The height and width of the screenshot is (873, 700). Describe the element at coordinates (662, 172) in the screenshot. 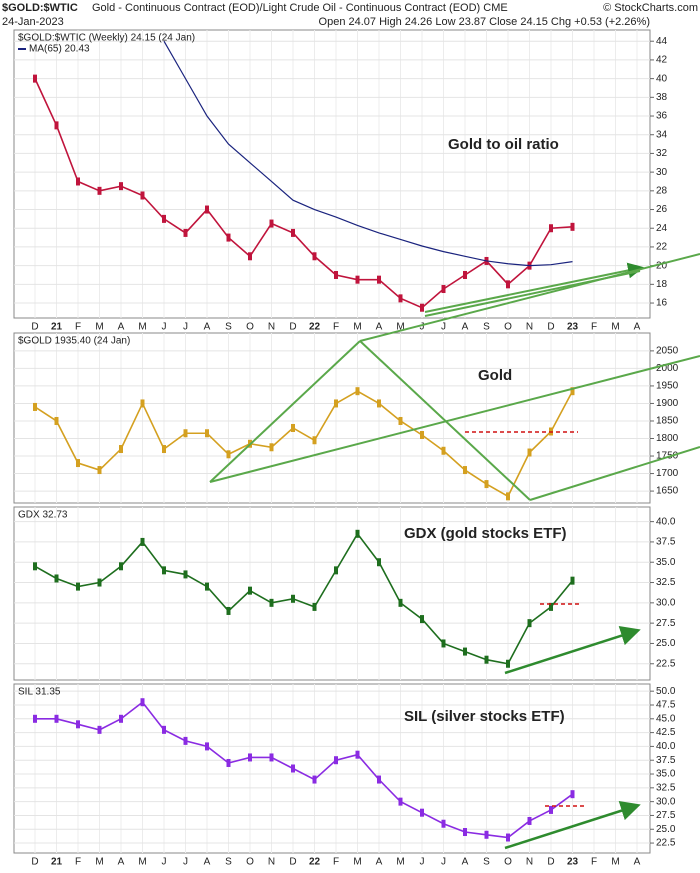

I see `y-tick-label: 30` at that location.